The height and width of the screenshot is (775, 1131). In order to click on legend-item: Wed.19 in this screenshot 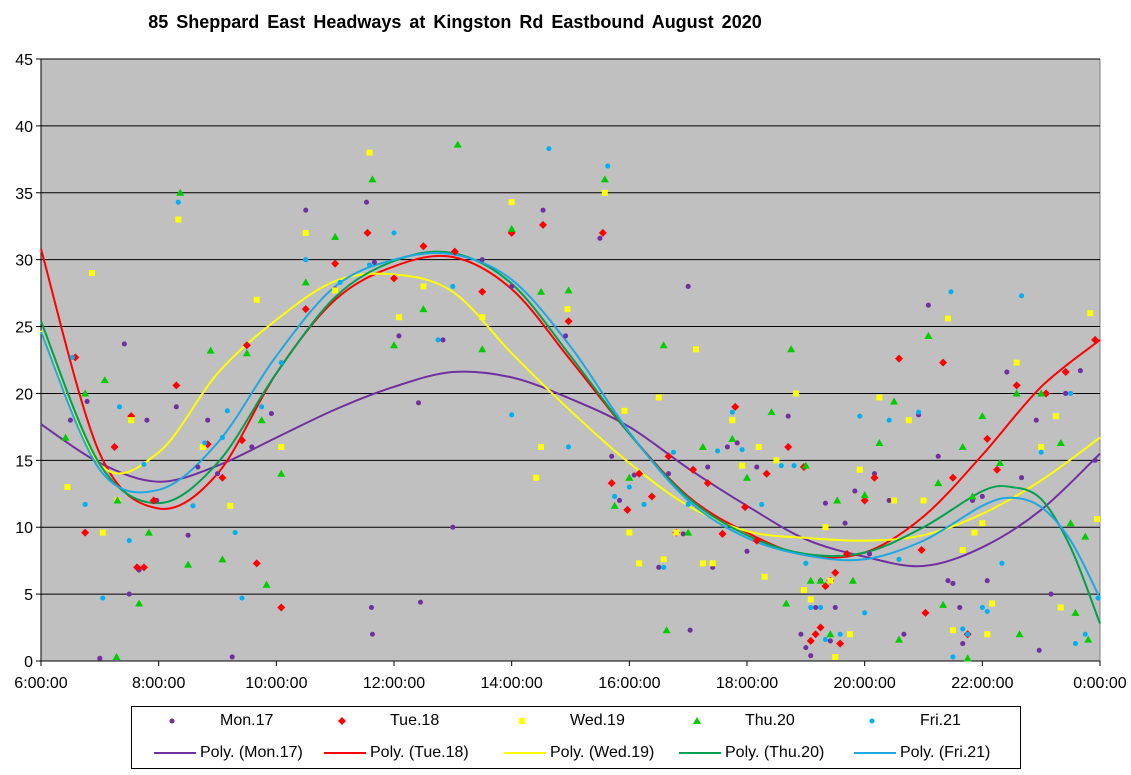, I will do `click(584, 721)`.